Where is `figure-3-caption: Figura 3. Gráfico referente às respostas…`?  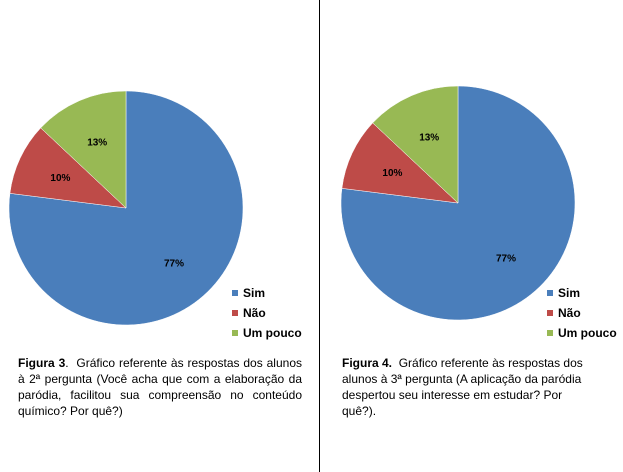
figure-3-caption: Figura 3. Gráfico referente às respostas… is located at coordinates (160, 387).